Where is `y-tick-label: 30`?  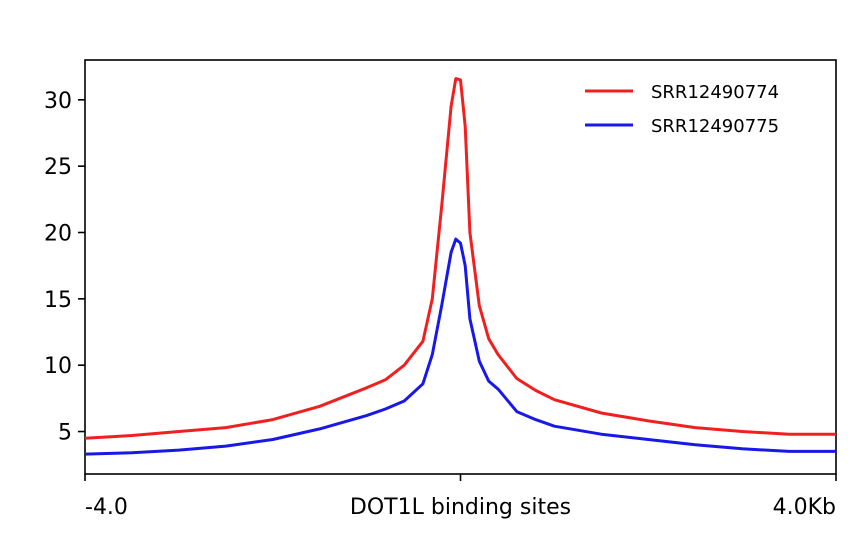 y-tick-label: 30 is located at coordinates (58, 101).